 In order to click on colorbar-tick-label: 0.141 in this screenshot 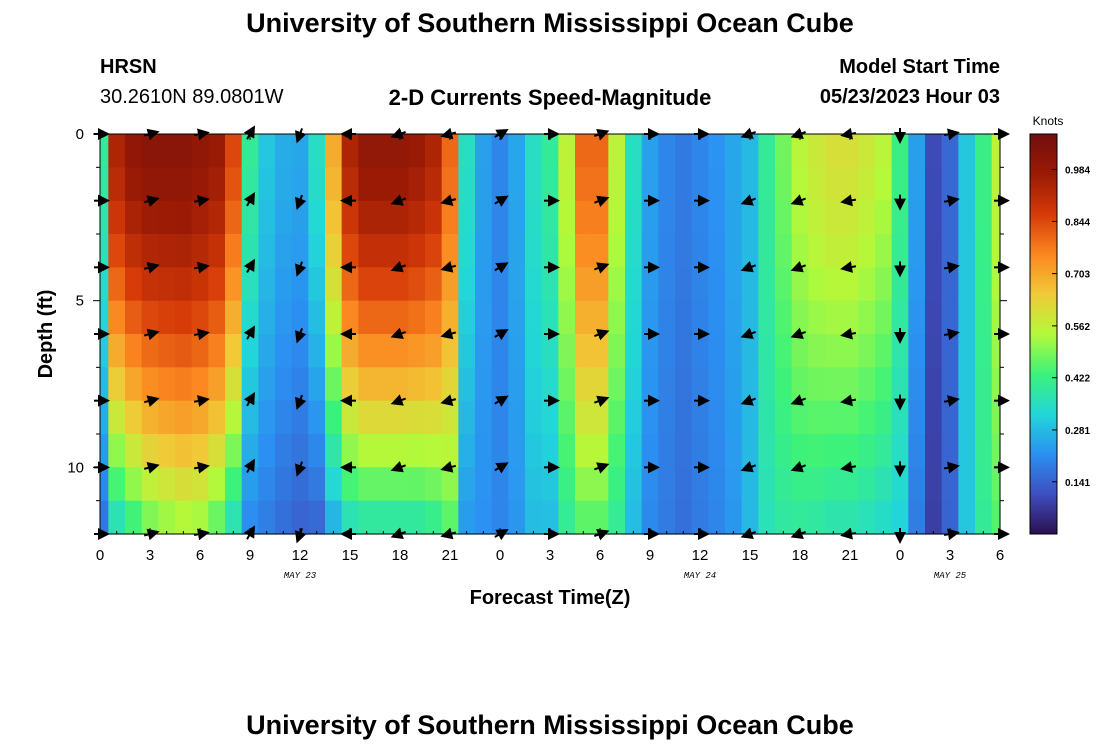, I will do `click(1077, 483)`.